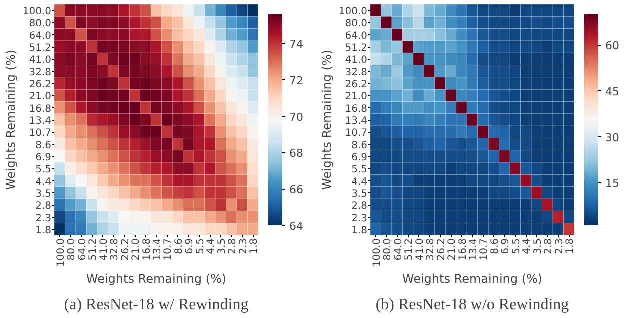  I want to click on color-bar-label: 66, so click(297, 190).